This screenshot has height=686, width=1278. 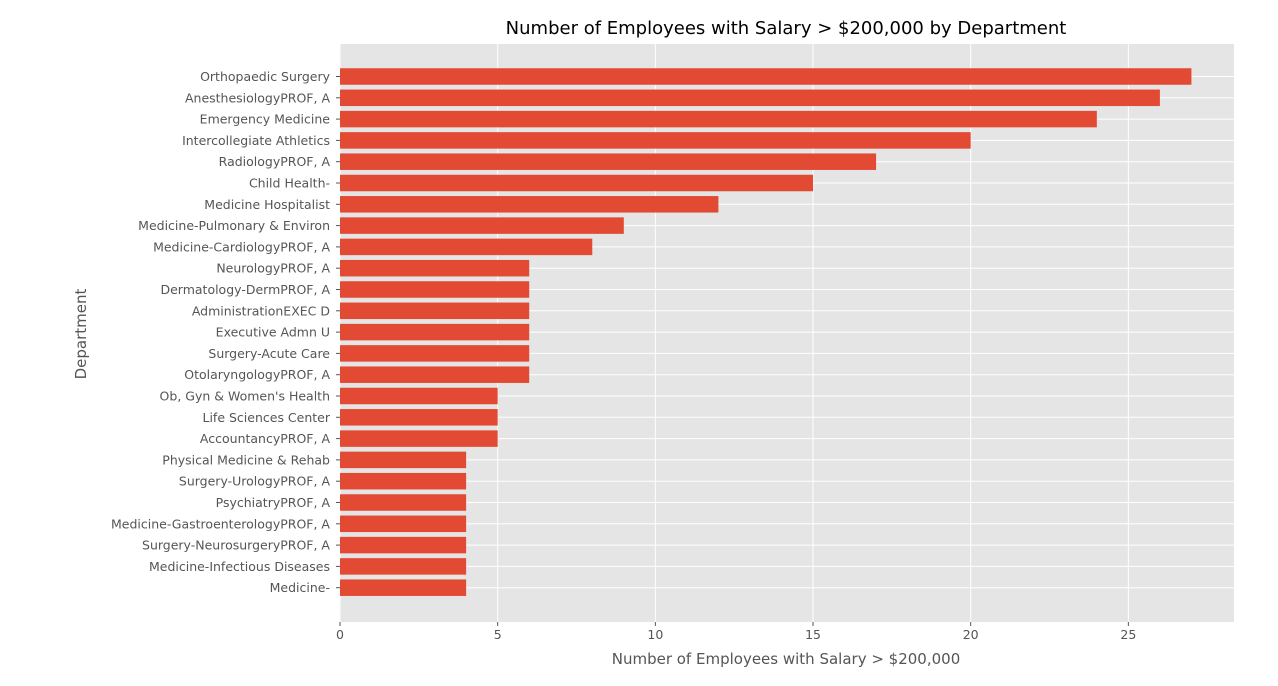 What do you see at coordinates (265, 119) in the screenshot?
I see `y-tick-label: Emergency Medicine` at bounding box center [265, 119].